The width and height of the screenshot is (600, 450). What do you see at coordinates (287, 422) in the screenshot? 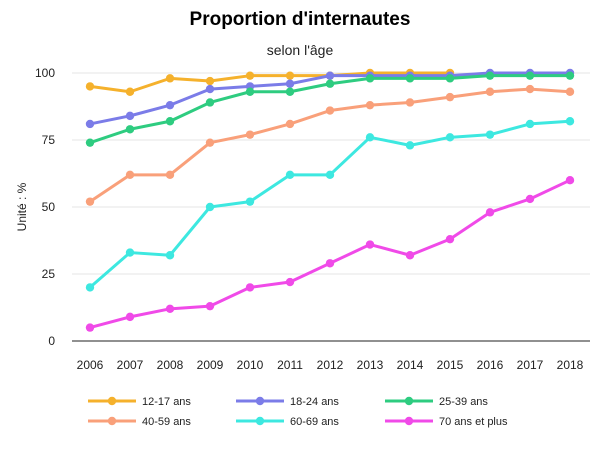
I see `legend-item: 60-69 ans` at bounding box center [287, 422].